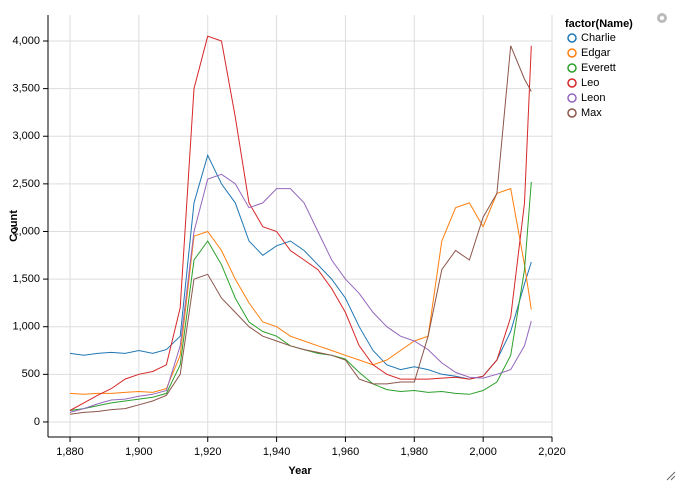 The image size is (681, 486). Describe the element at coordinates (208, 452) in the screenshot. I see `x-tick-label: 1,920` at that location.